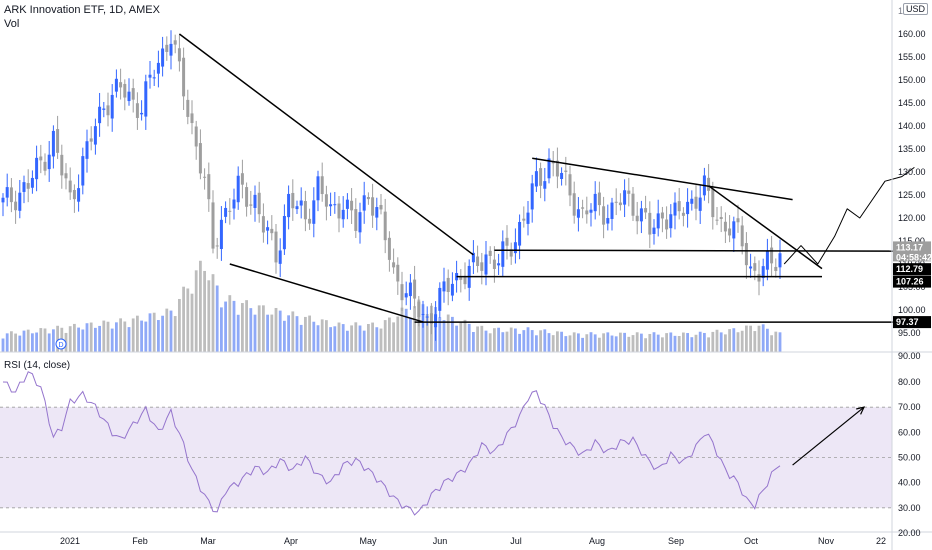  What do you see at coordinates (368, 541) in the screenshot?
I see `time-tick-label: May` at bounding box center [368, 541].